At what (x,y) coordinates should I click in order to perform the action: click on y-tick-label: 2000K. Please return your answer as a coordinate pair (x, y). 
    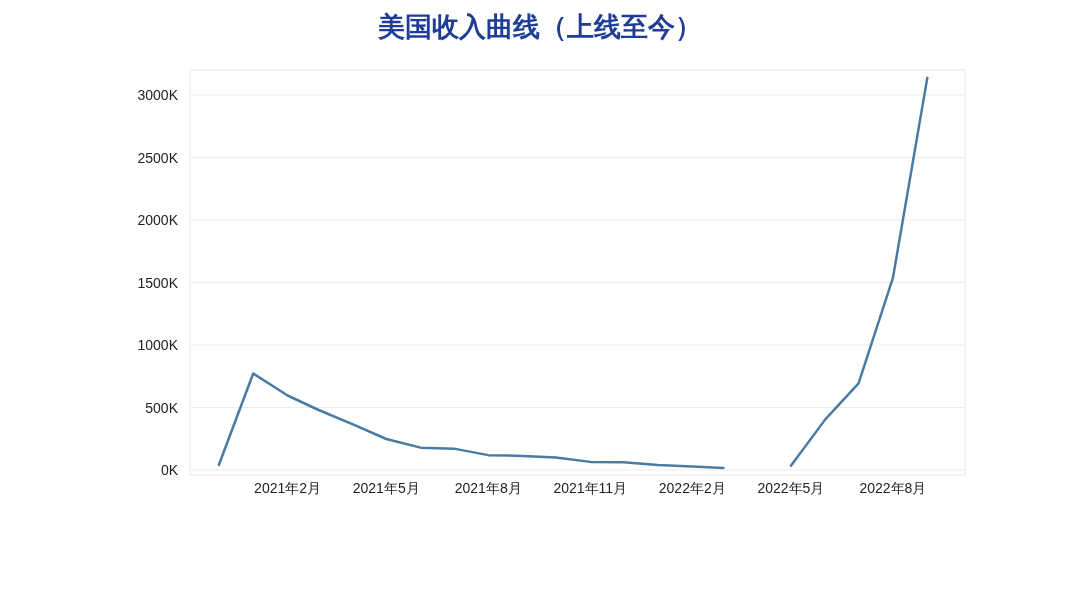
    Looking at the image, I should click on (158, 220).